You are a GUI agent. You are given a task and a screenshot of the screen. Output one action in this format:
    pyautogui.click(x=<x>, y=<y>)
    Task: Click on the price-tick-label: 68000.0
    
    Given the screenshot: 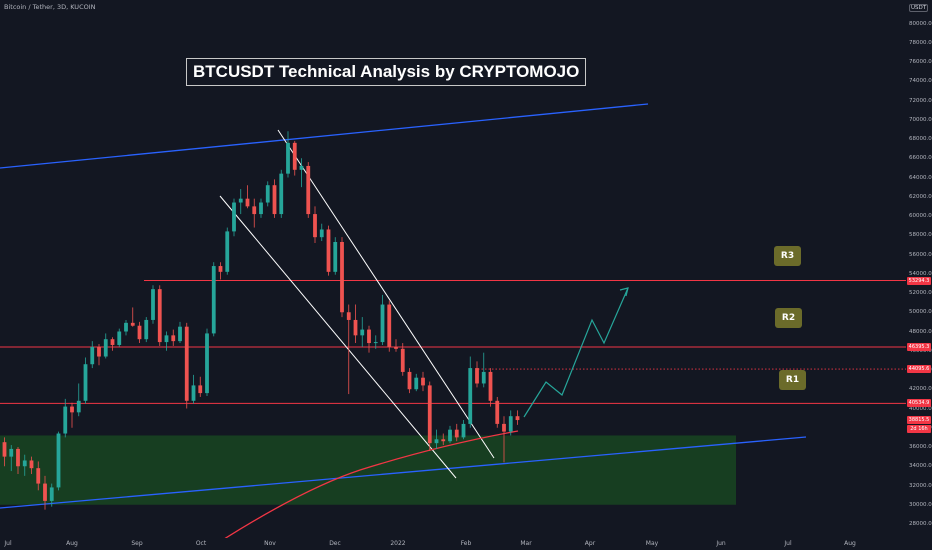 What is the action you would take?
    pyautogui.click(x=920, y=139)
    